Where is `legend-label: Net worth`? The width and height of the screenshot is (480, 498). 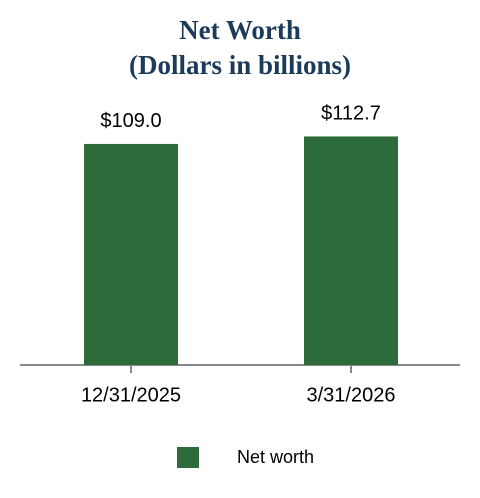
legend-label: Net worth is located at coordinates (275, 457).